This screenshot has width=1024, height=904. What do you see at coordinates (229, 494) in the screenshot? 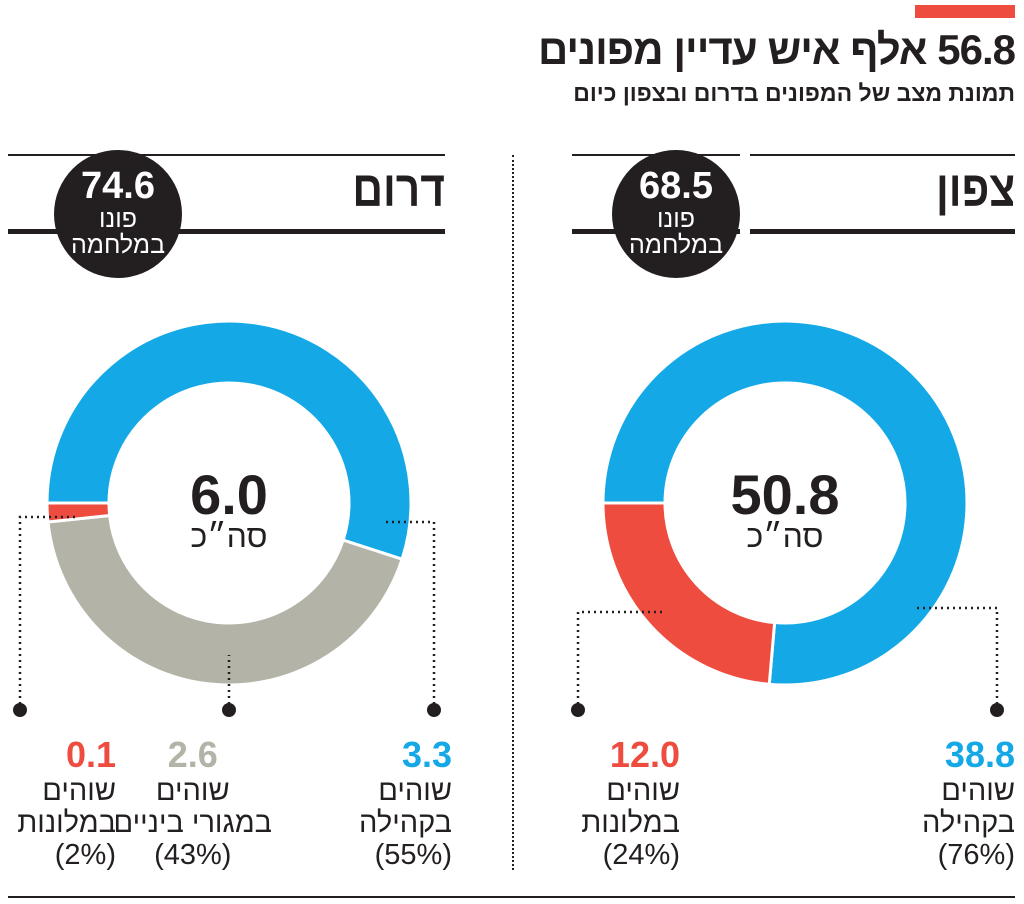
I see `south-total-value: 6.0` at bounding box center [229, 494].